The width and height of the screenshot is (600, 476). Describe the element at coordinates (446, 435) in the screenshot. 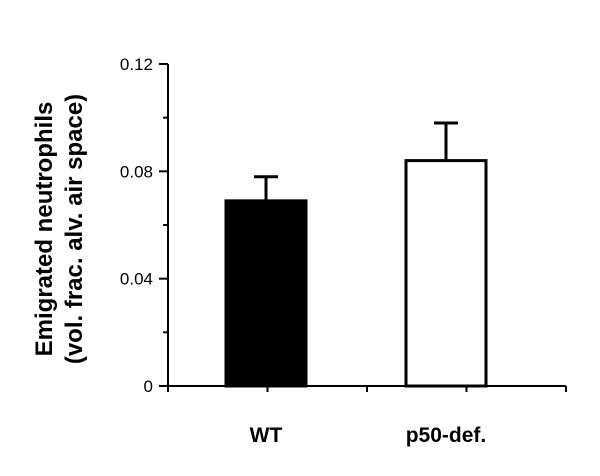

I see `x-tick-label-p50-def-: p50-def.` at that location.